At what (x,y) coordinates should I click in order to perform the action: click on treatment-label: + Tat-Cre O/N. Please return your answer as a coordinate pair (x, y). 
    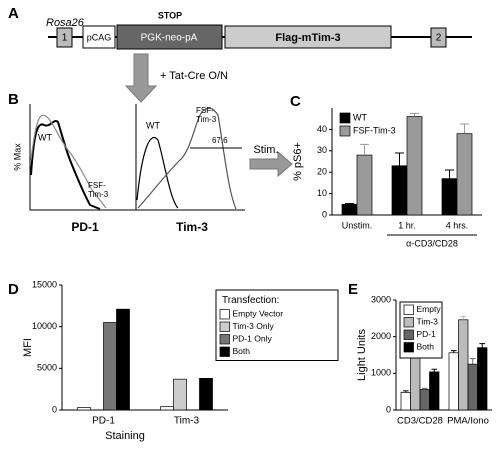
    Looking at the image, I should click on (194, 76).